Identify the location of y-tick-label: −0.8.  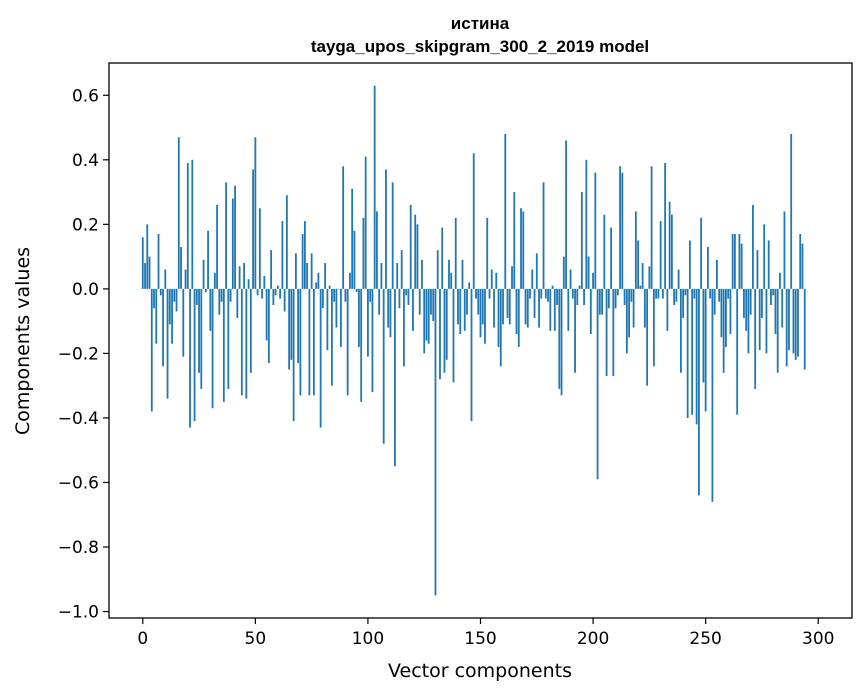
(78, 548).